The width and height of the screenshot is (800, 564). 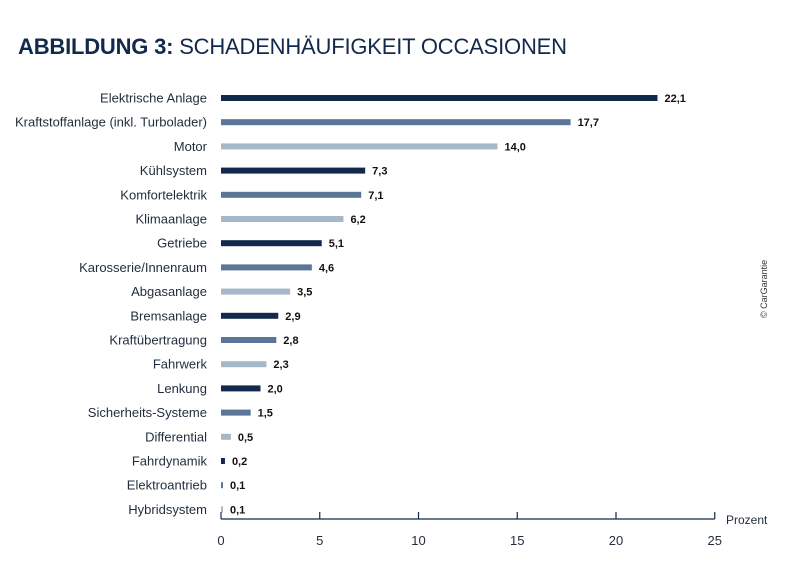 I want to click on value-label: 4,6, so click(x=326, y=268).